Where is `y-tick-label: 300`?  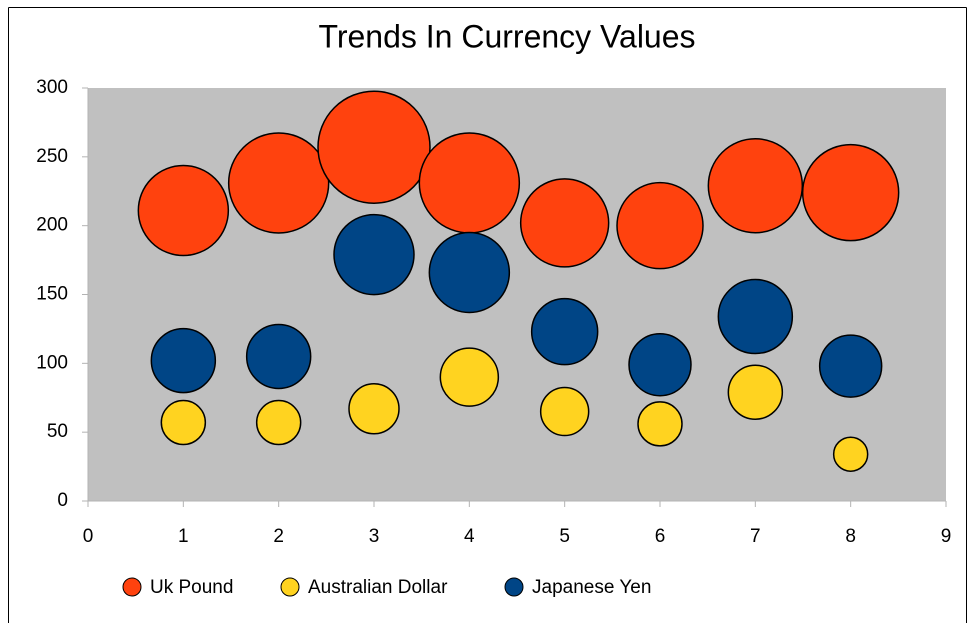
y-tick-label: 300 is located at coordinates (52, 87).